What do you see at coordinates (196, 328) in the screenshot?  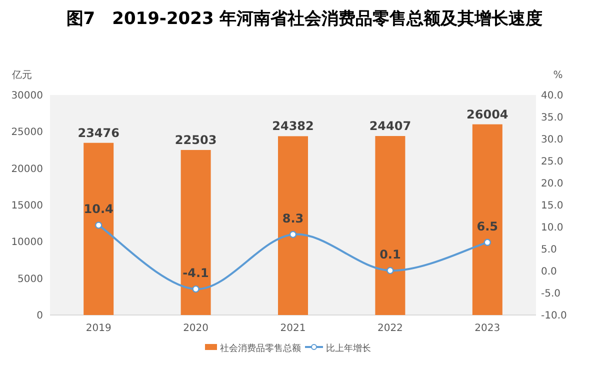 I see `x-tick-label: 2020` at bounding box center [196, 328].